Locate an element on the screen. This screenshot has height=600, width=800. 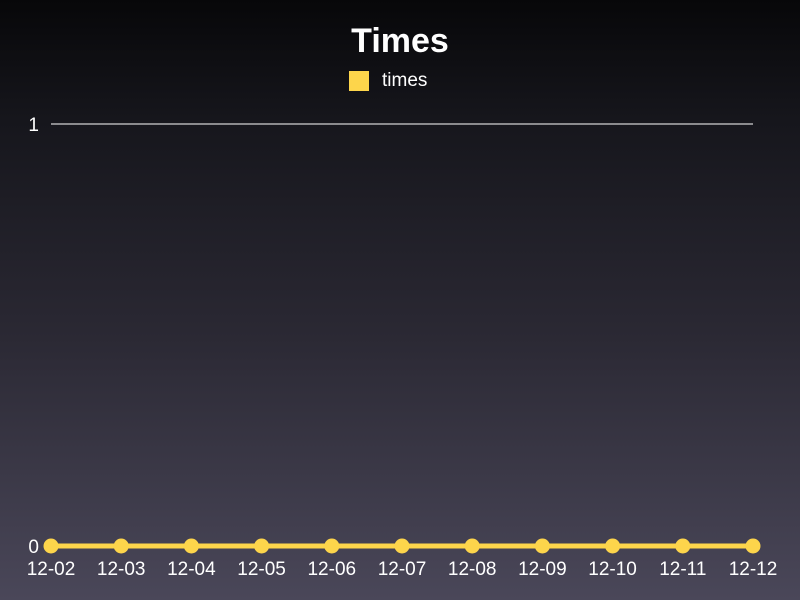
y-axis-labels: 01 is located at coordinates (33, 336).